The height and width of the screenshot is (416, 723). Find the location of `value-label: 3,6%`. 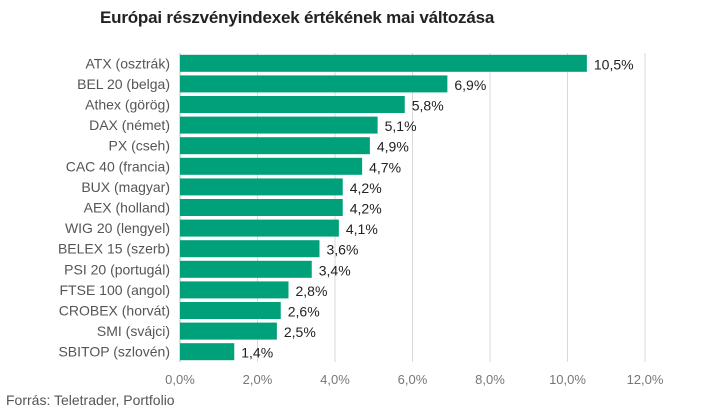

value-label: 3,6% is located at coordinates (343, 250).